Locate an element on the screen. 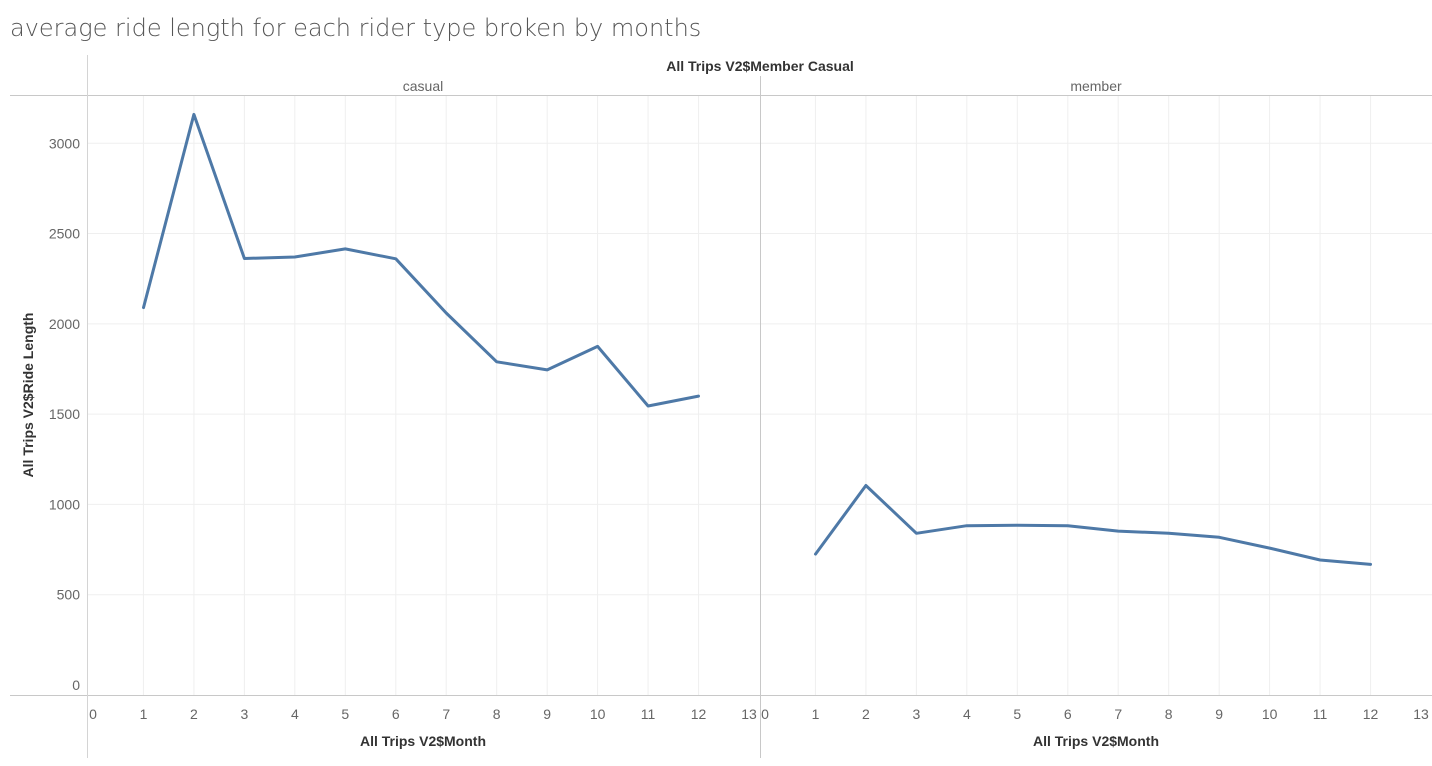 The width and height of the screenshot is (1432, 766). panel-label-casual: casual is located at coordinates (423, 86).